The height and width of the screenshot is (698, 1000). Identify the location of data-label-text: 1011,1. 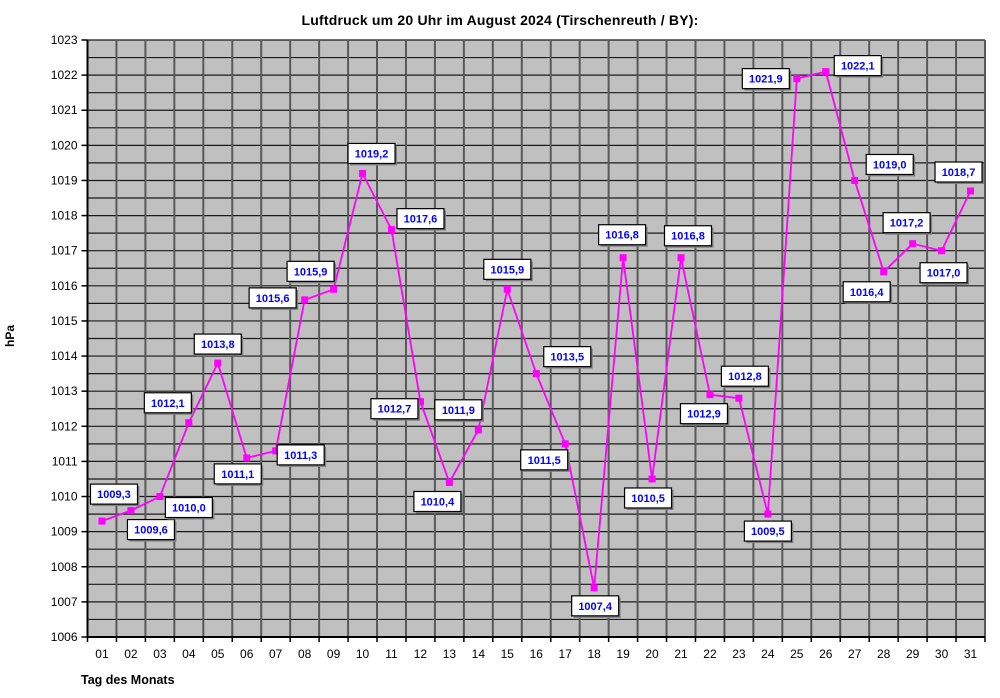
(237, 475).